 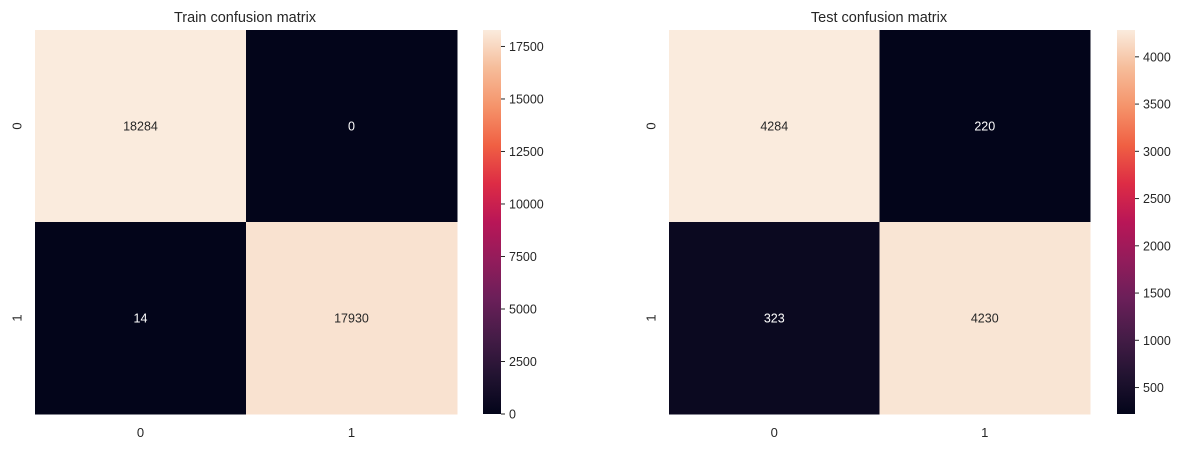 I want to click on colorbar-tick-label: 12500, so click(x=526, y=152).